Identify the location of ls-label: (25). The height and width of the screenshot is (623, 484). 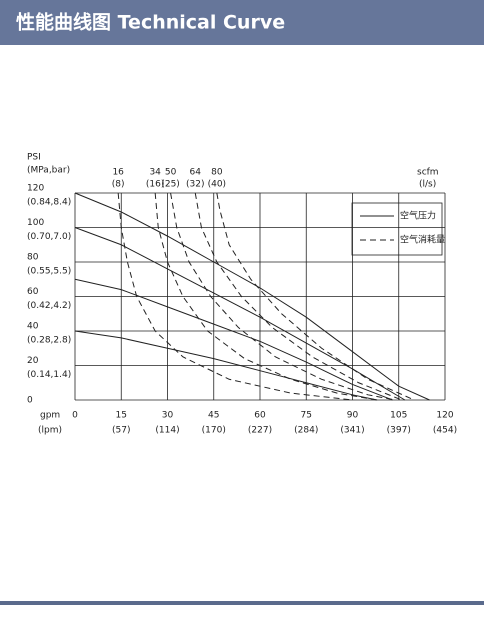
(170, 185).